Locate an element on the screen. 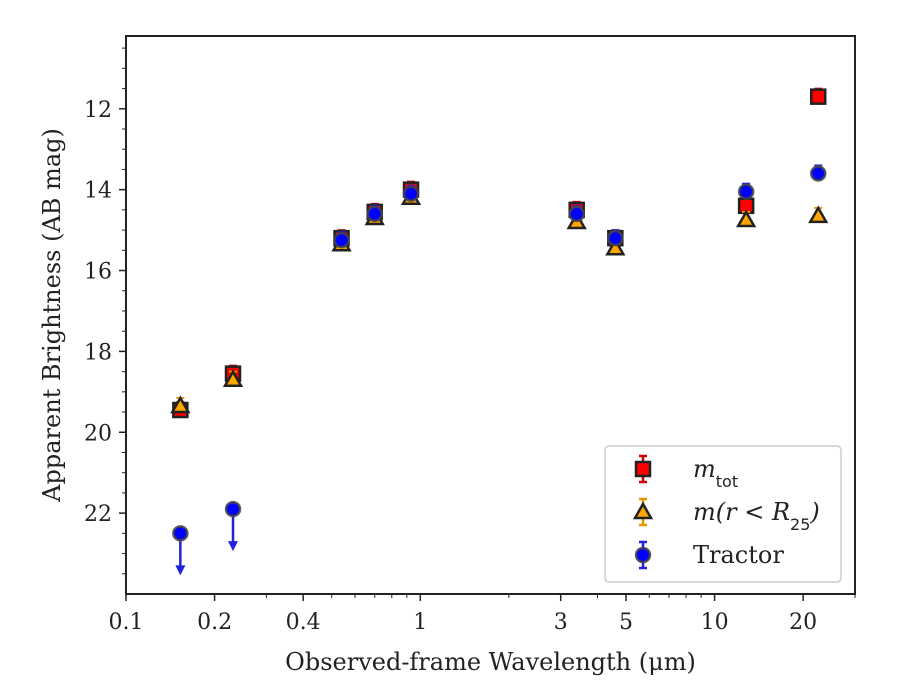  legend-label-main: m(r < R is located at coordinates (741, 512).